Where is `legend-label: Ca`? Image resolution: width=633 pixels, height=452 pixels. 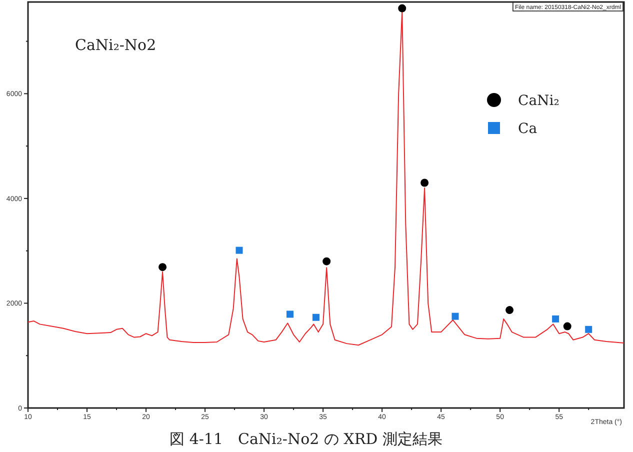
legend-label: Ca is located at coordinates (528, 129).